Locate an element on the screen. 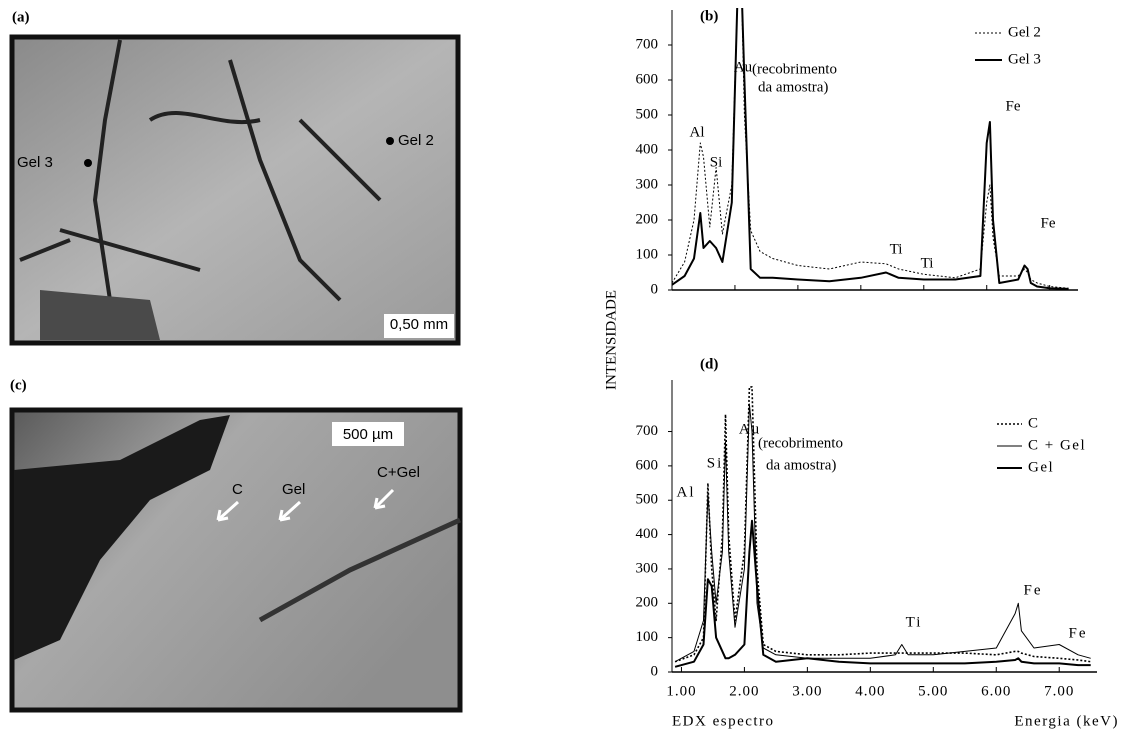  legend-label: Gel is located at coordinates (1041, 467).